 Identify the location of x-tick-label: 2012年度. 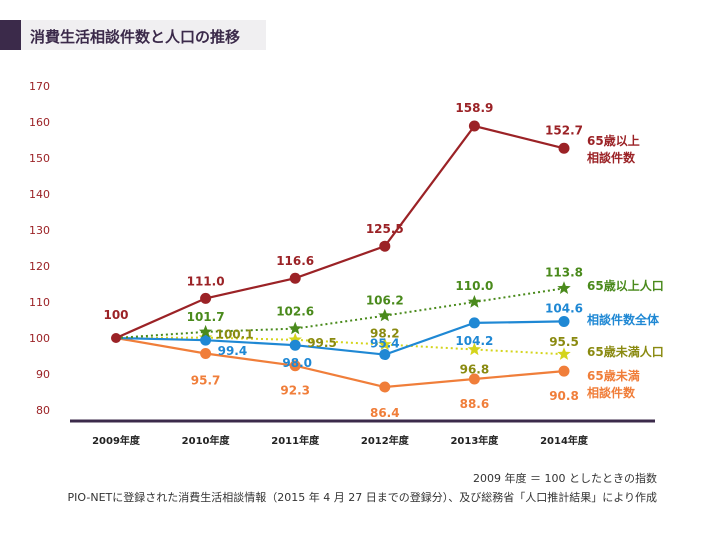
(385, 440).